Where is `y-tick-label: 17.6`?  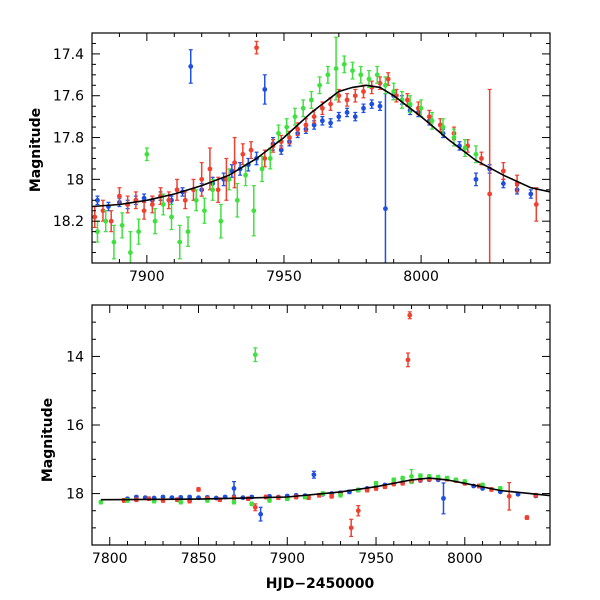 y-tick-label: 17.6 is located at coordinates (68, 97).